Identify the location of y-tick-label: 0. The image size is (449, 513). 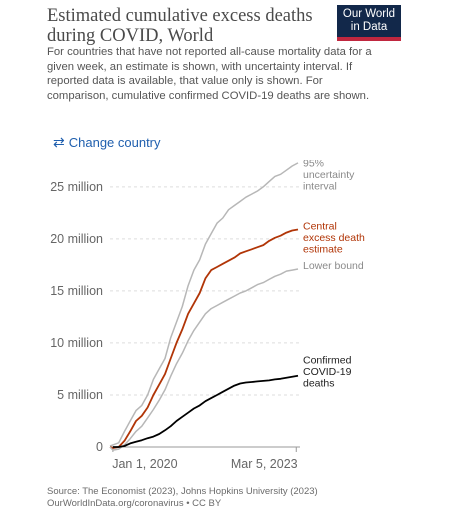
(99, 447).